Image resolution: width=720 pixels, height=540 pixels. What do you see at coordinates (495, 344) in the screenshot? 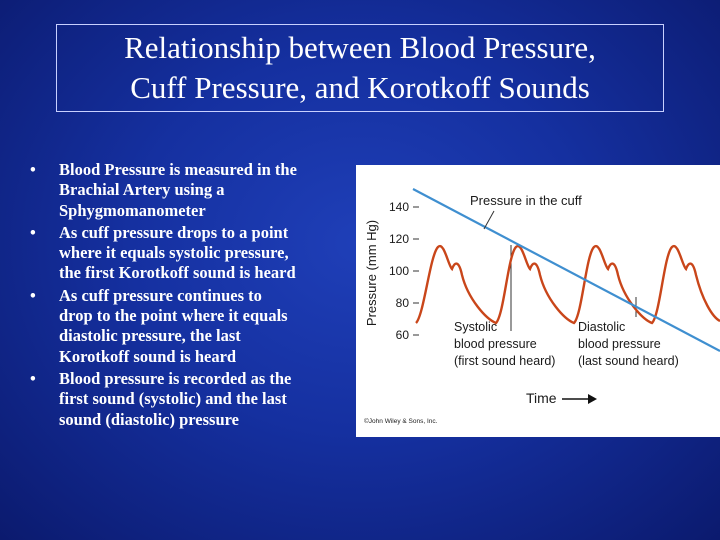
I see `systolic-label-line: blood pressure` at bounding box center [495, 344].